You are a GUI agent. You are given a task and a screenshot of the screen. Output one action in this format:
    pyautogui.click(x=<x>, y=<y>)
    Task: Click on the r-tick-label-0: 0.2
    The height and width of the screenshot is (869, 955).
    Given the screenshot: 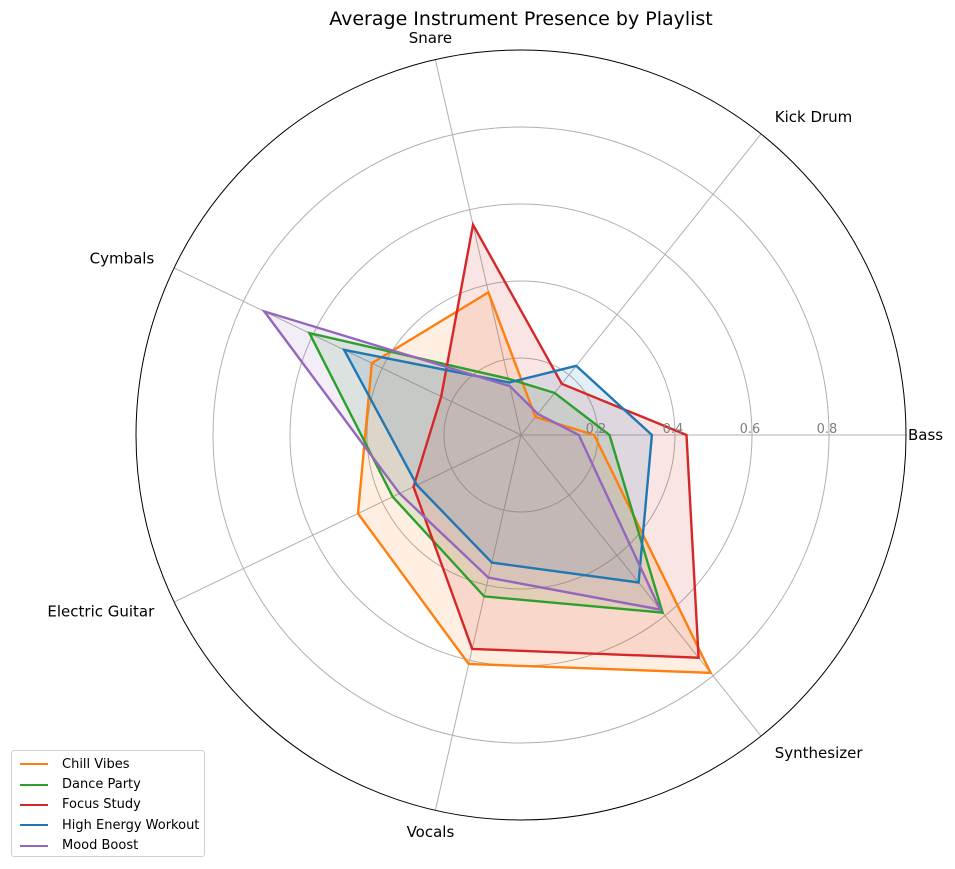 What is the action you would take?
    pyautogui.click(x=596, y=429)
    